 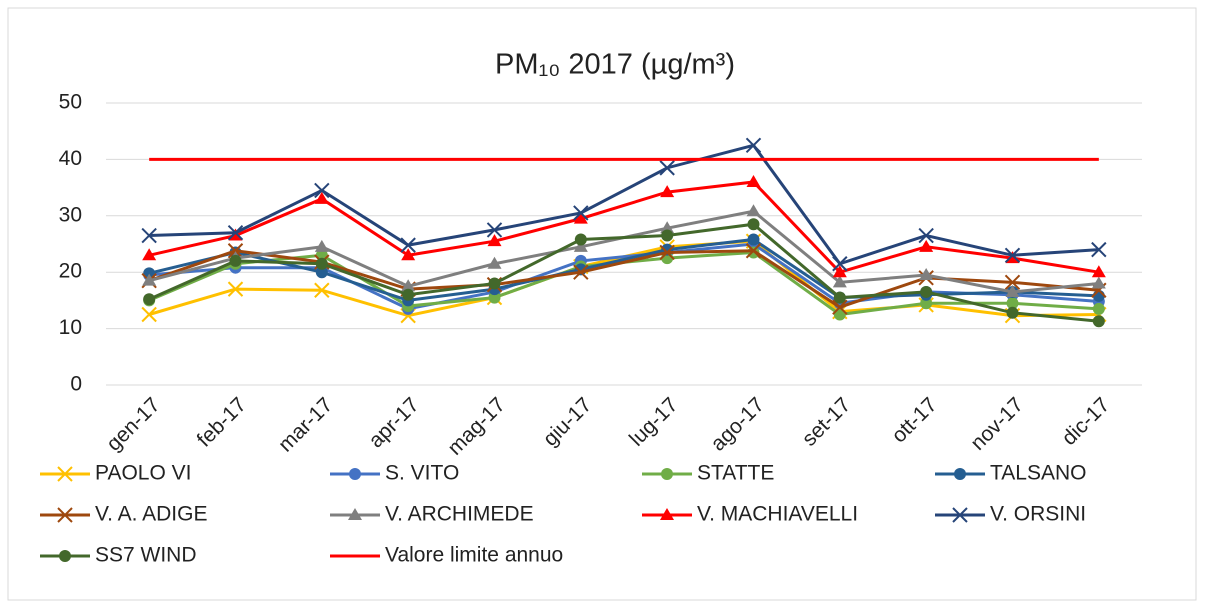 What do you see at coordinates (70, 158) in the screenshot?
I see `y-tick-label: 40` at bounding box center [70, 158].